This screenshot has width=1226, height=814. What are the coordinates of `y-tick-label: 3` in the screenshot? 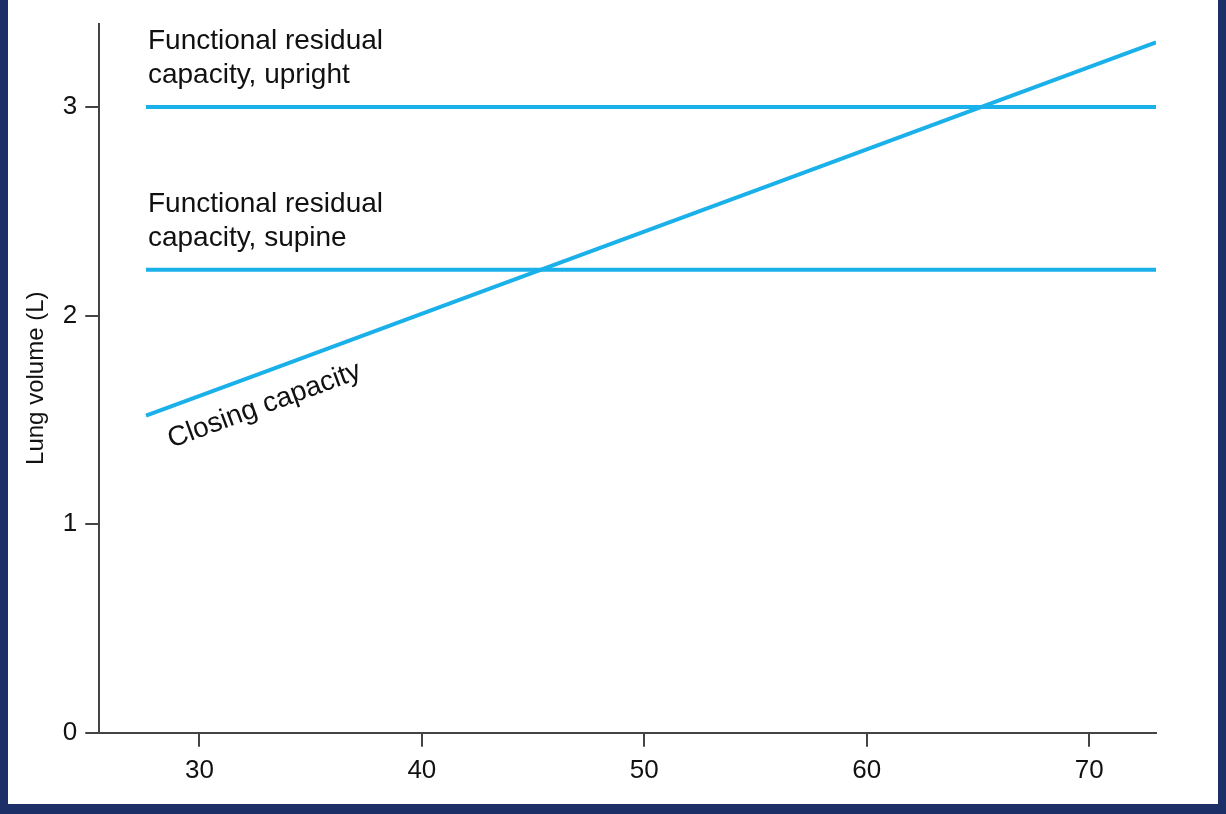 It's located at (70, 105).